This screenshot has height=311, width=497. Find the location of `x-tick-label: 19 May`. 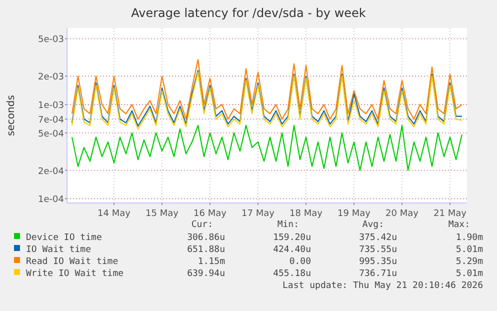

x-tick-label: 19 May is located at coordinates (355, 214).